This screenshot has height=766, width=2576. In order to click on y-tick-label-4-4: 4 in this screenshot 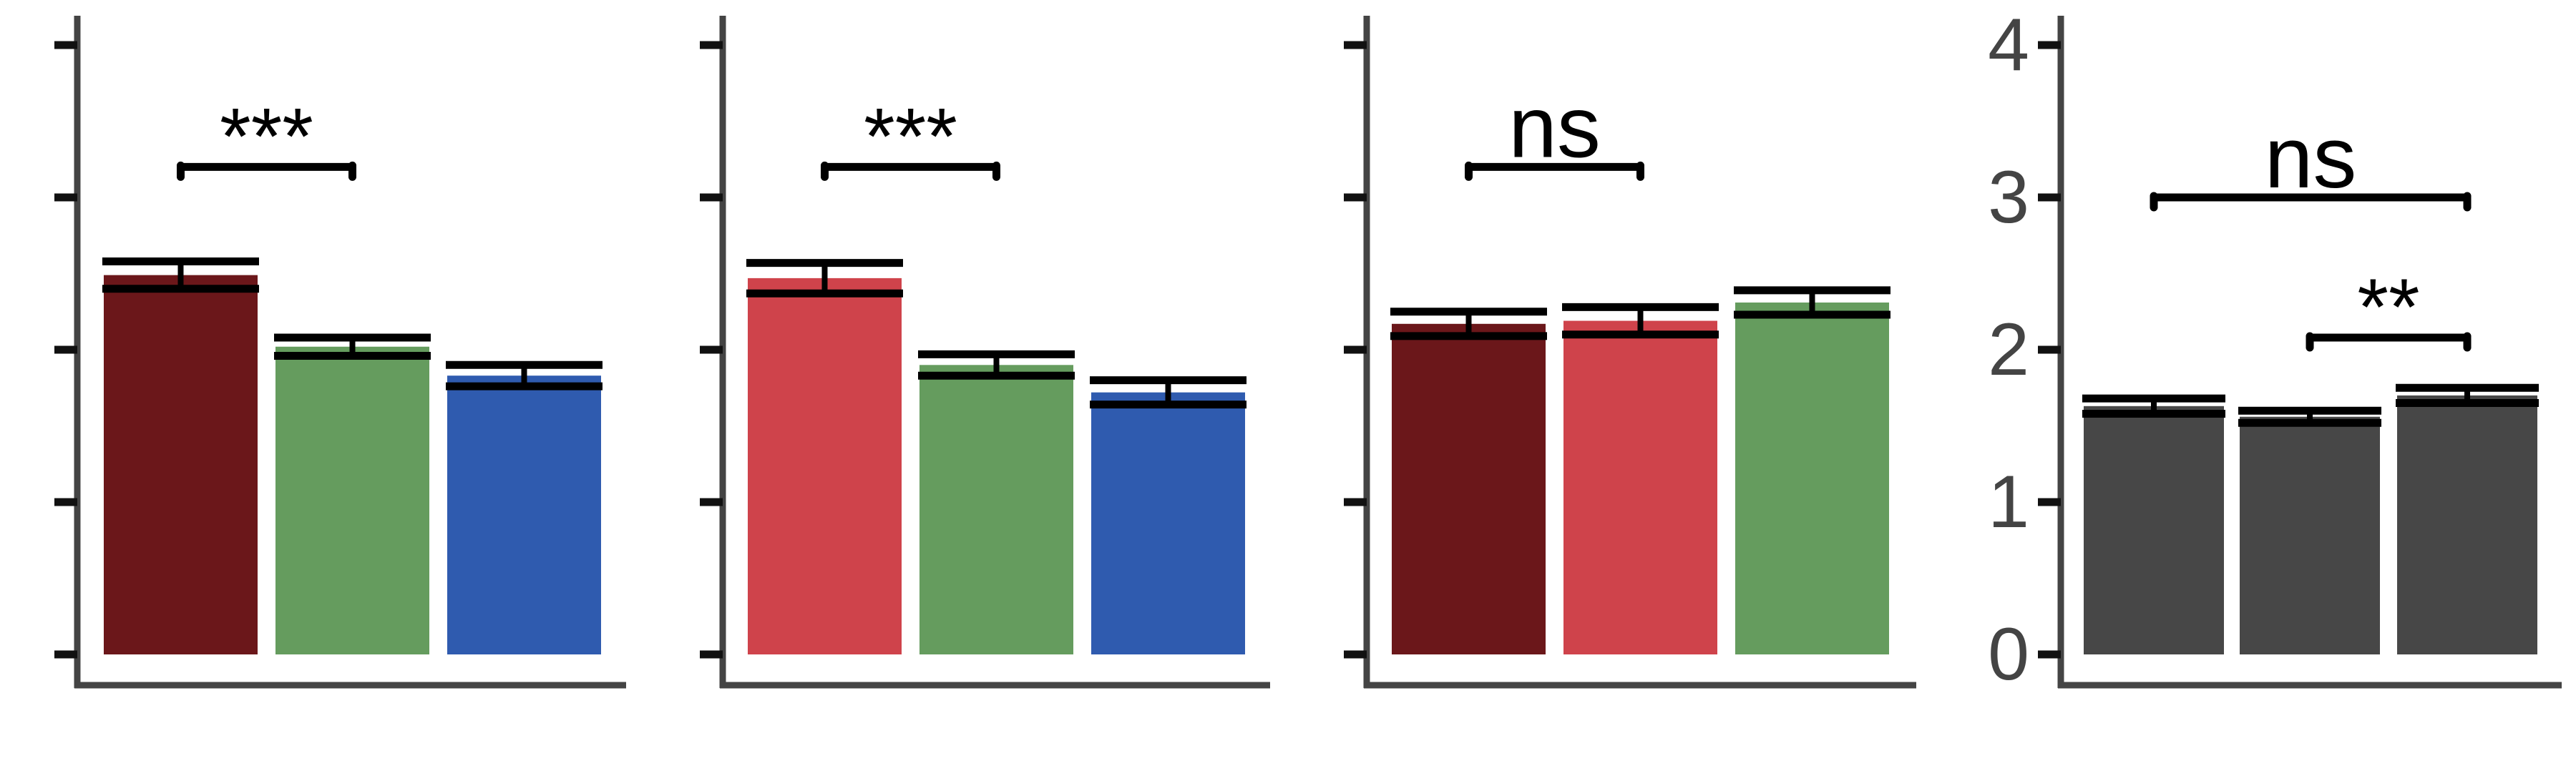, I will do `click(2008, 45)`.